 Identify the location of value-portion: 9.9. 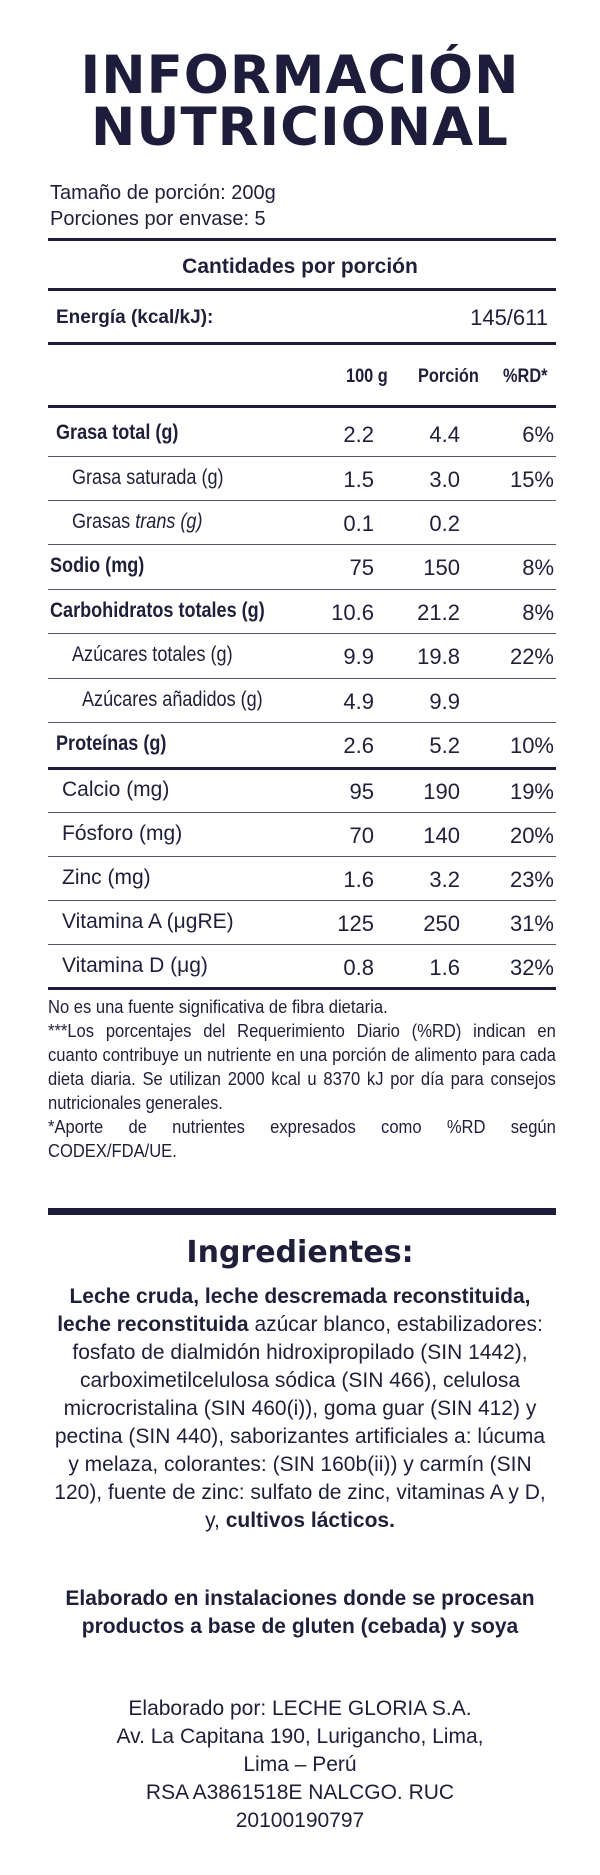
(444, 701).